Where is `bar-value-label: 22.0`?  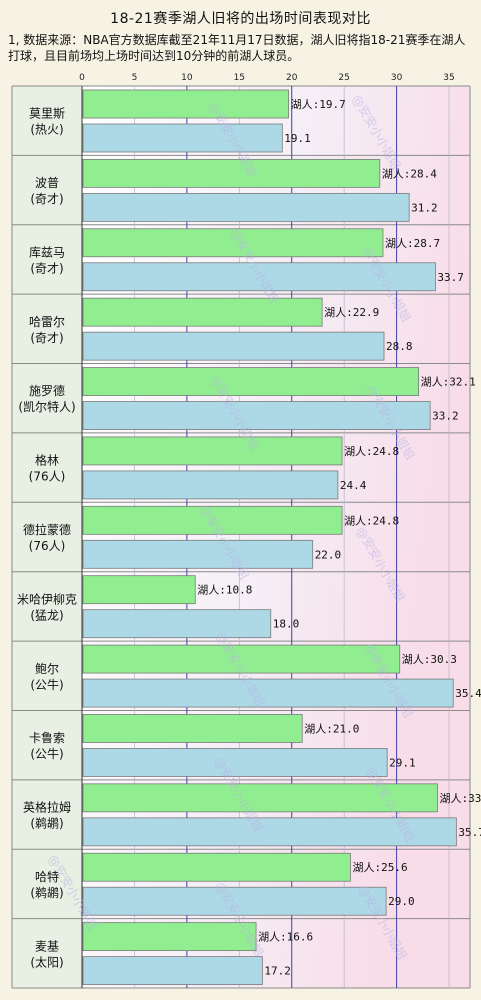
bar-value-label: 22.0 is located at coordinates (328, 554).